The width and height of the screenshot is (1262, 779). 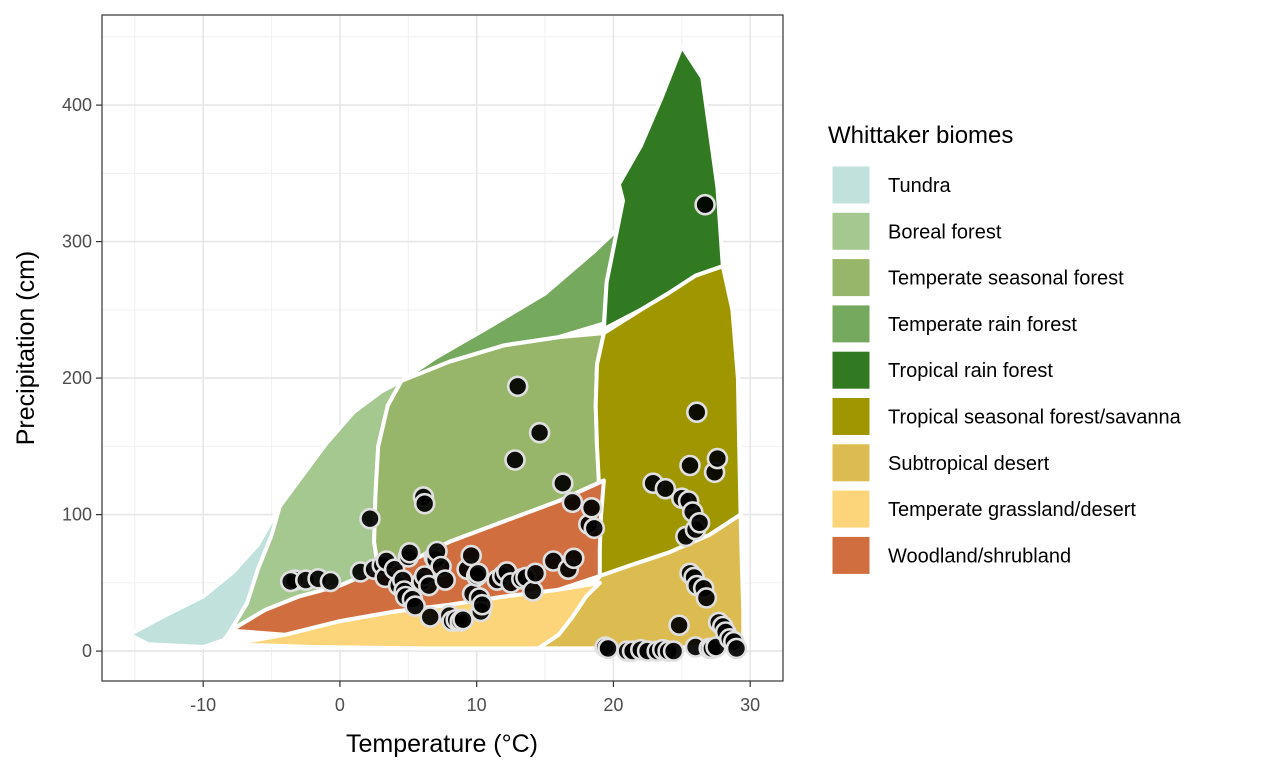 I want to click on x-tick-label: -10, so click(x=203, y=705).